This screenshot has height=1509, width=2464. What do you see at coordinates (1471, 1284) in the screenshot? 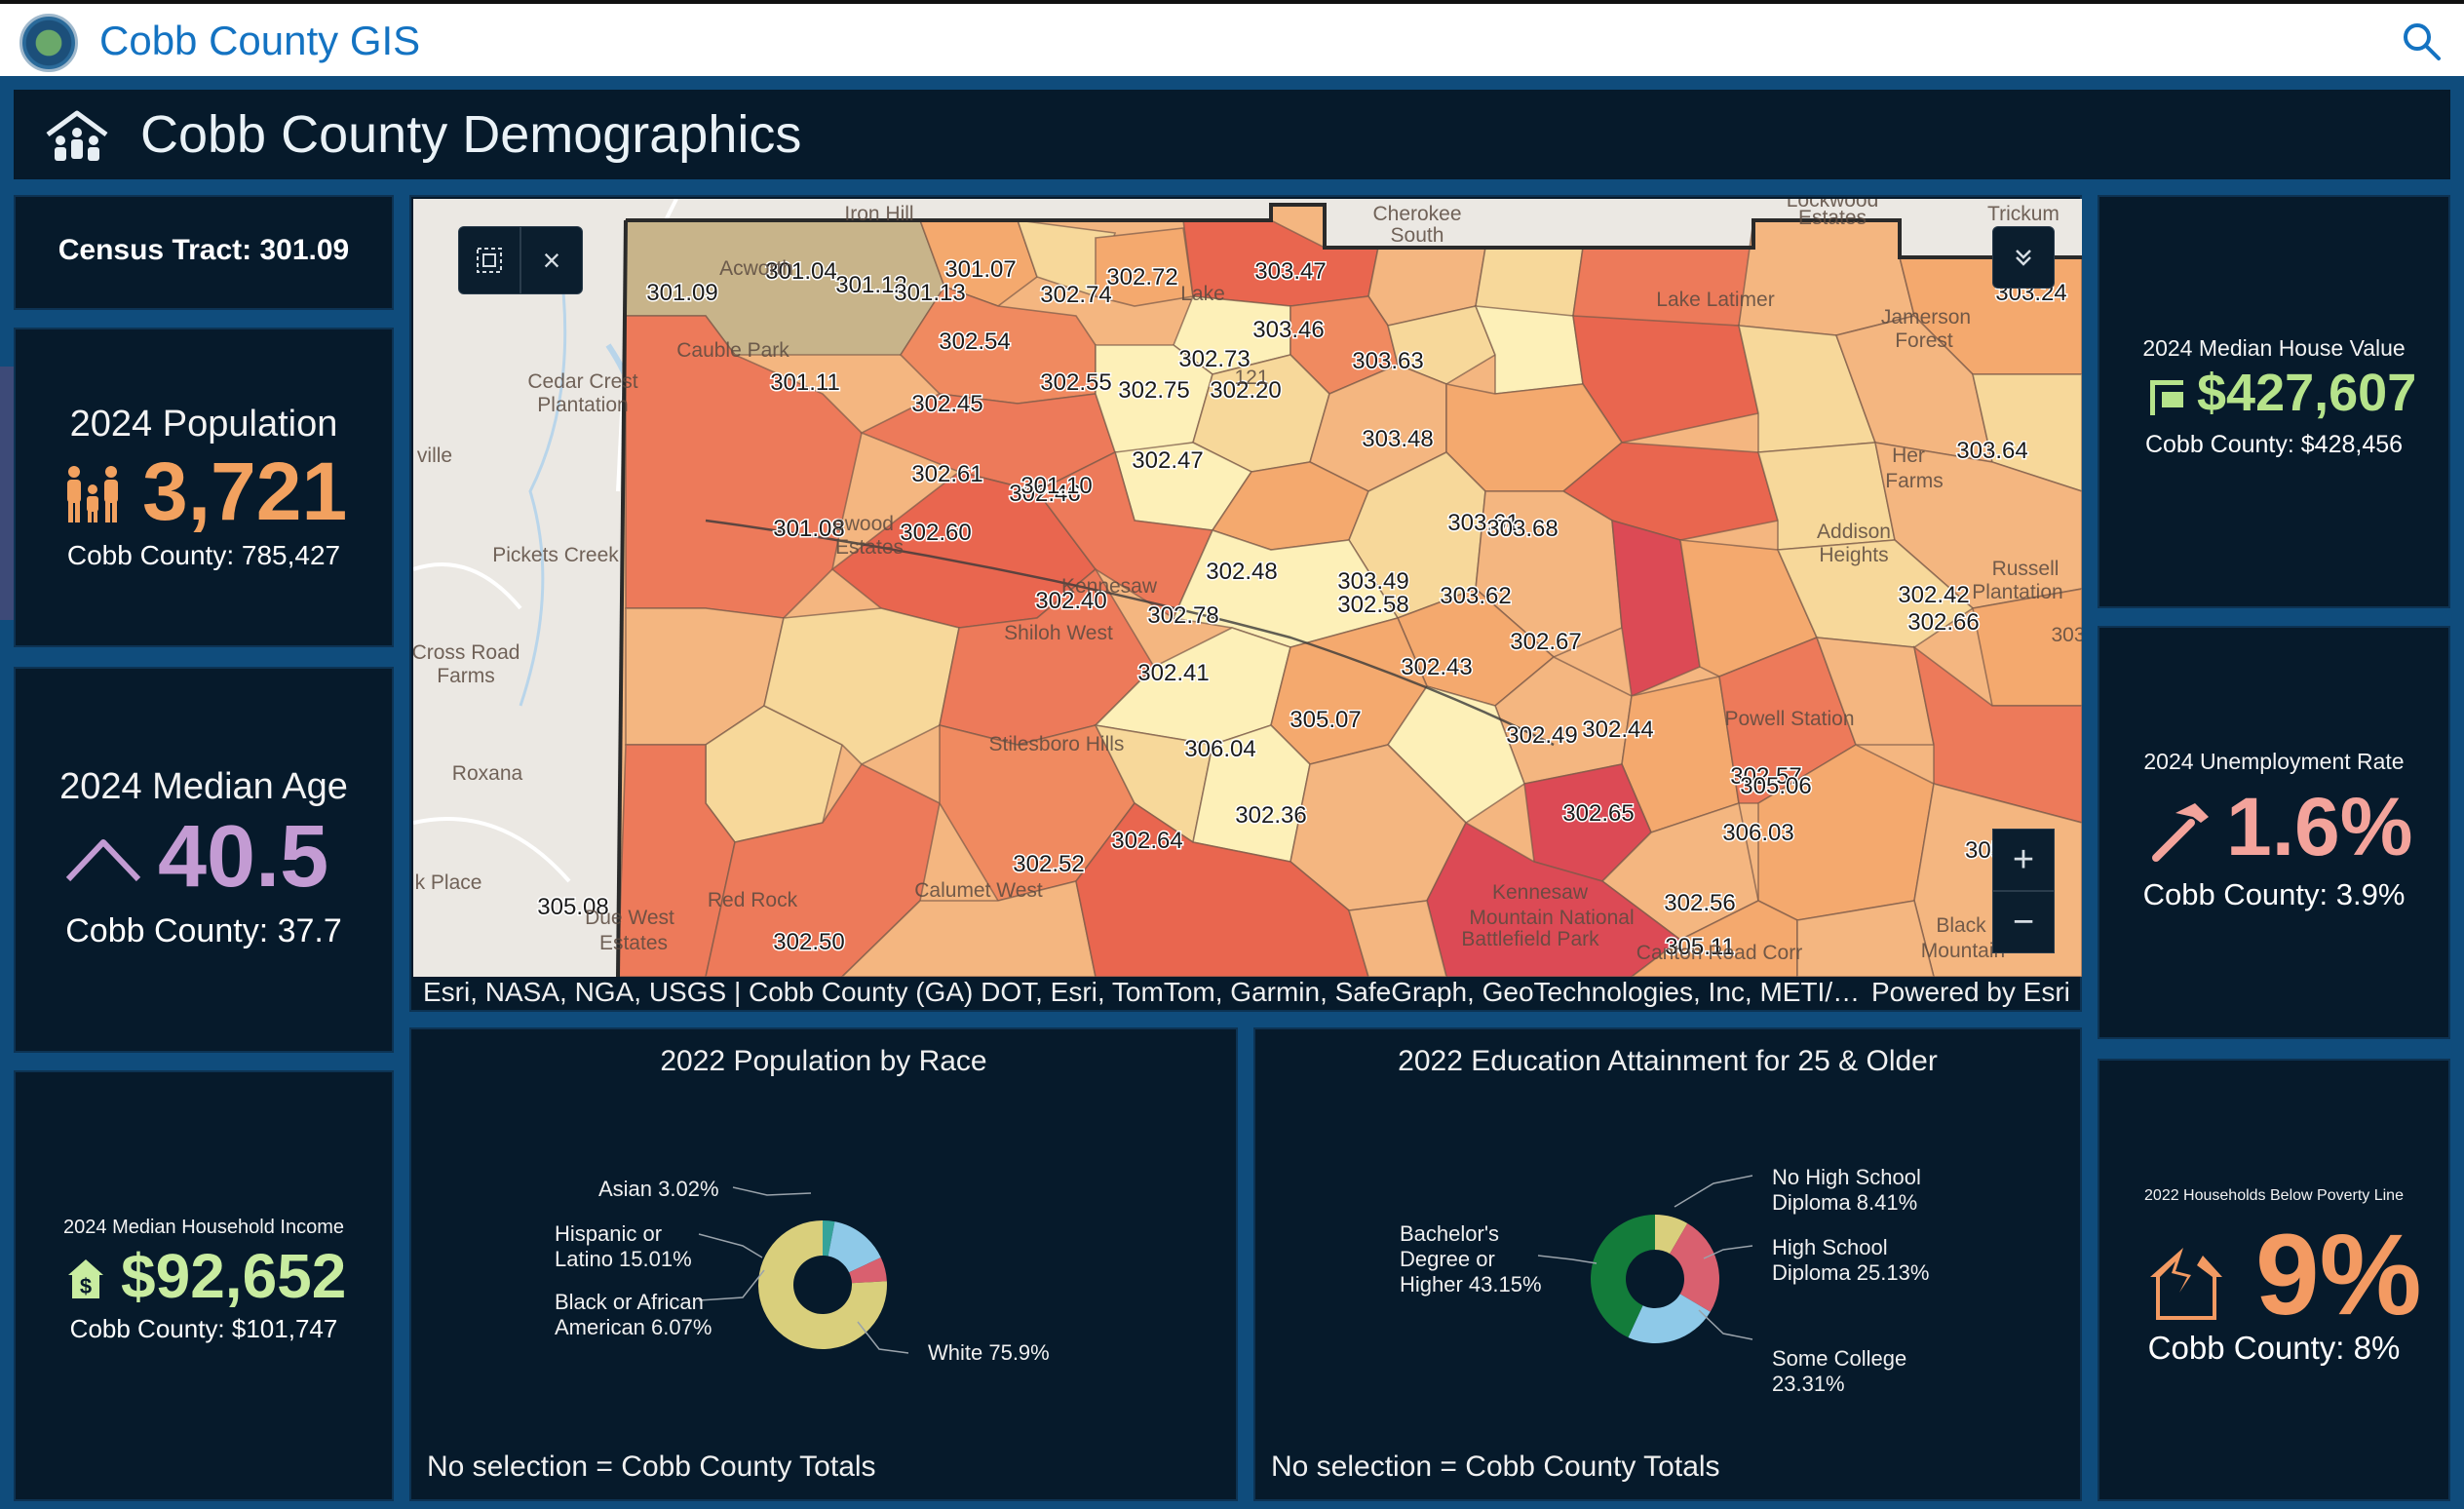
I see `edu-label-bach-3: Higher 43.15%` at bounding box center [1471, 1284].